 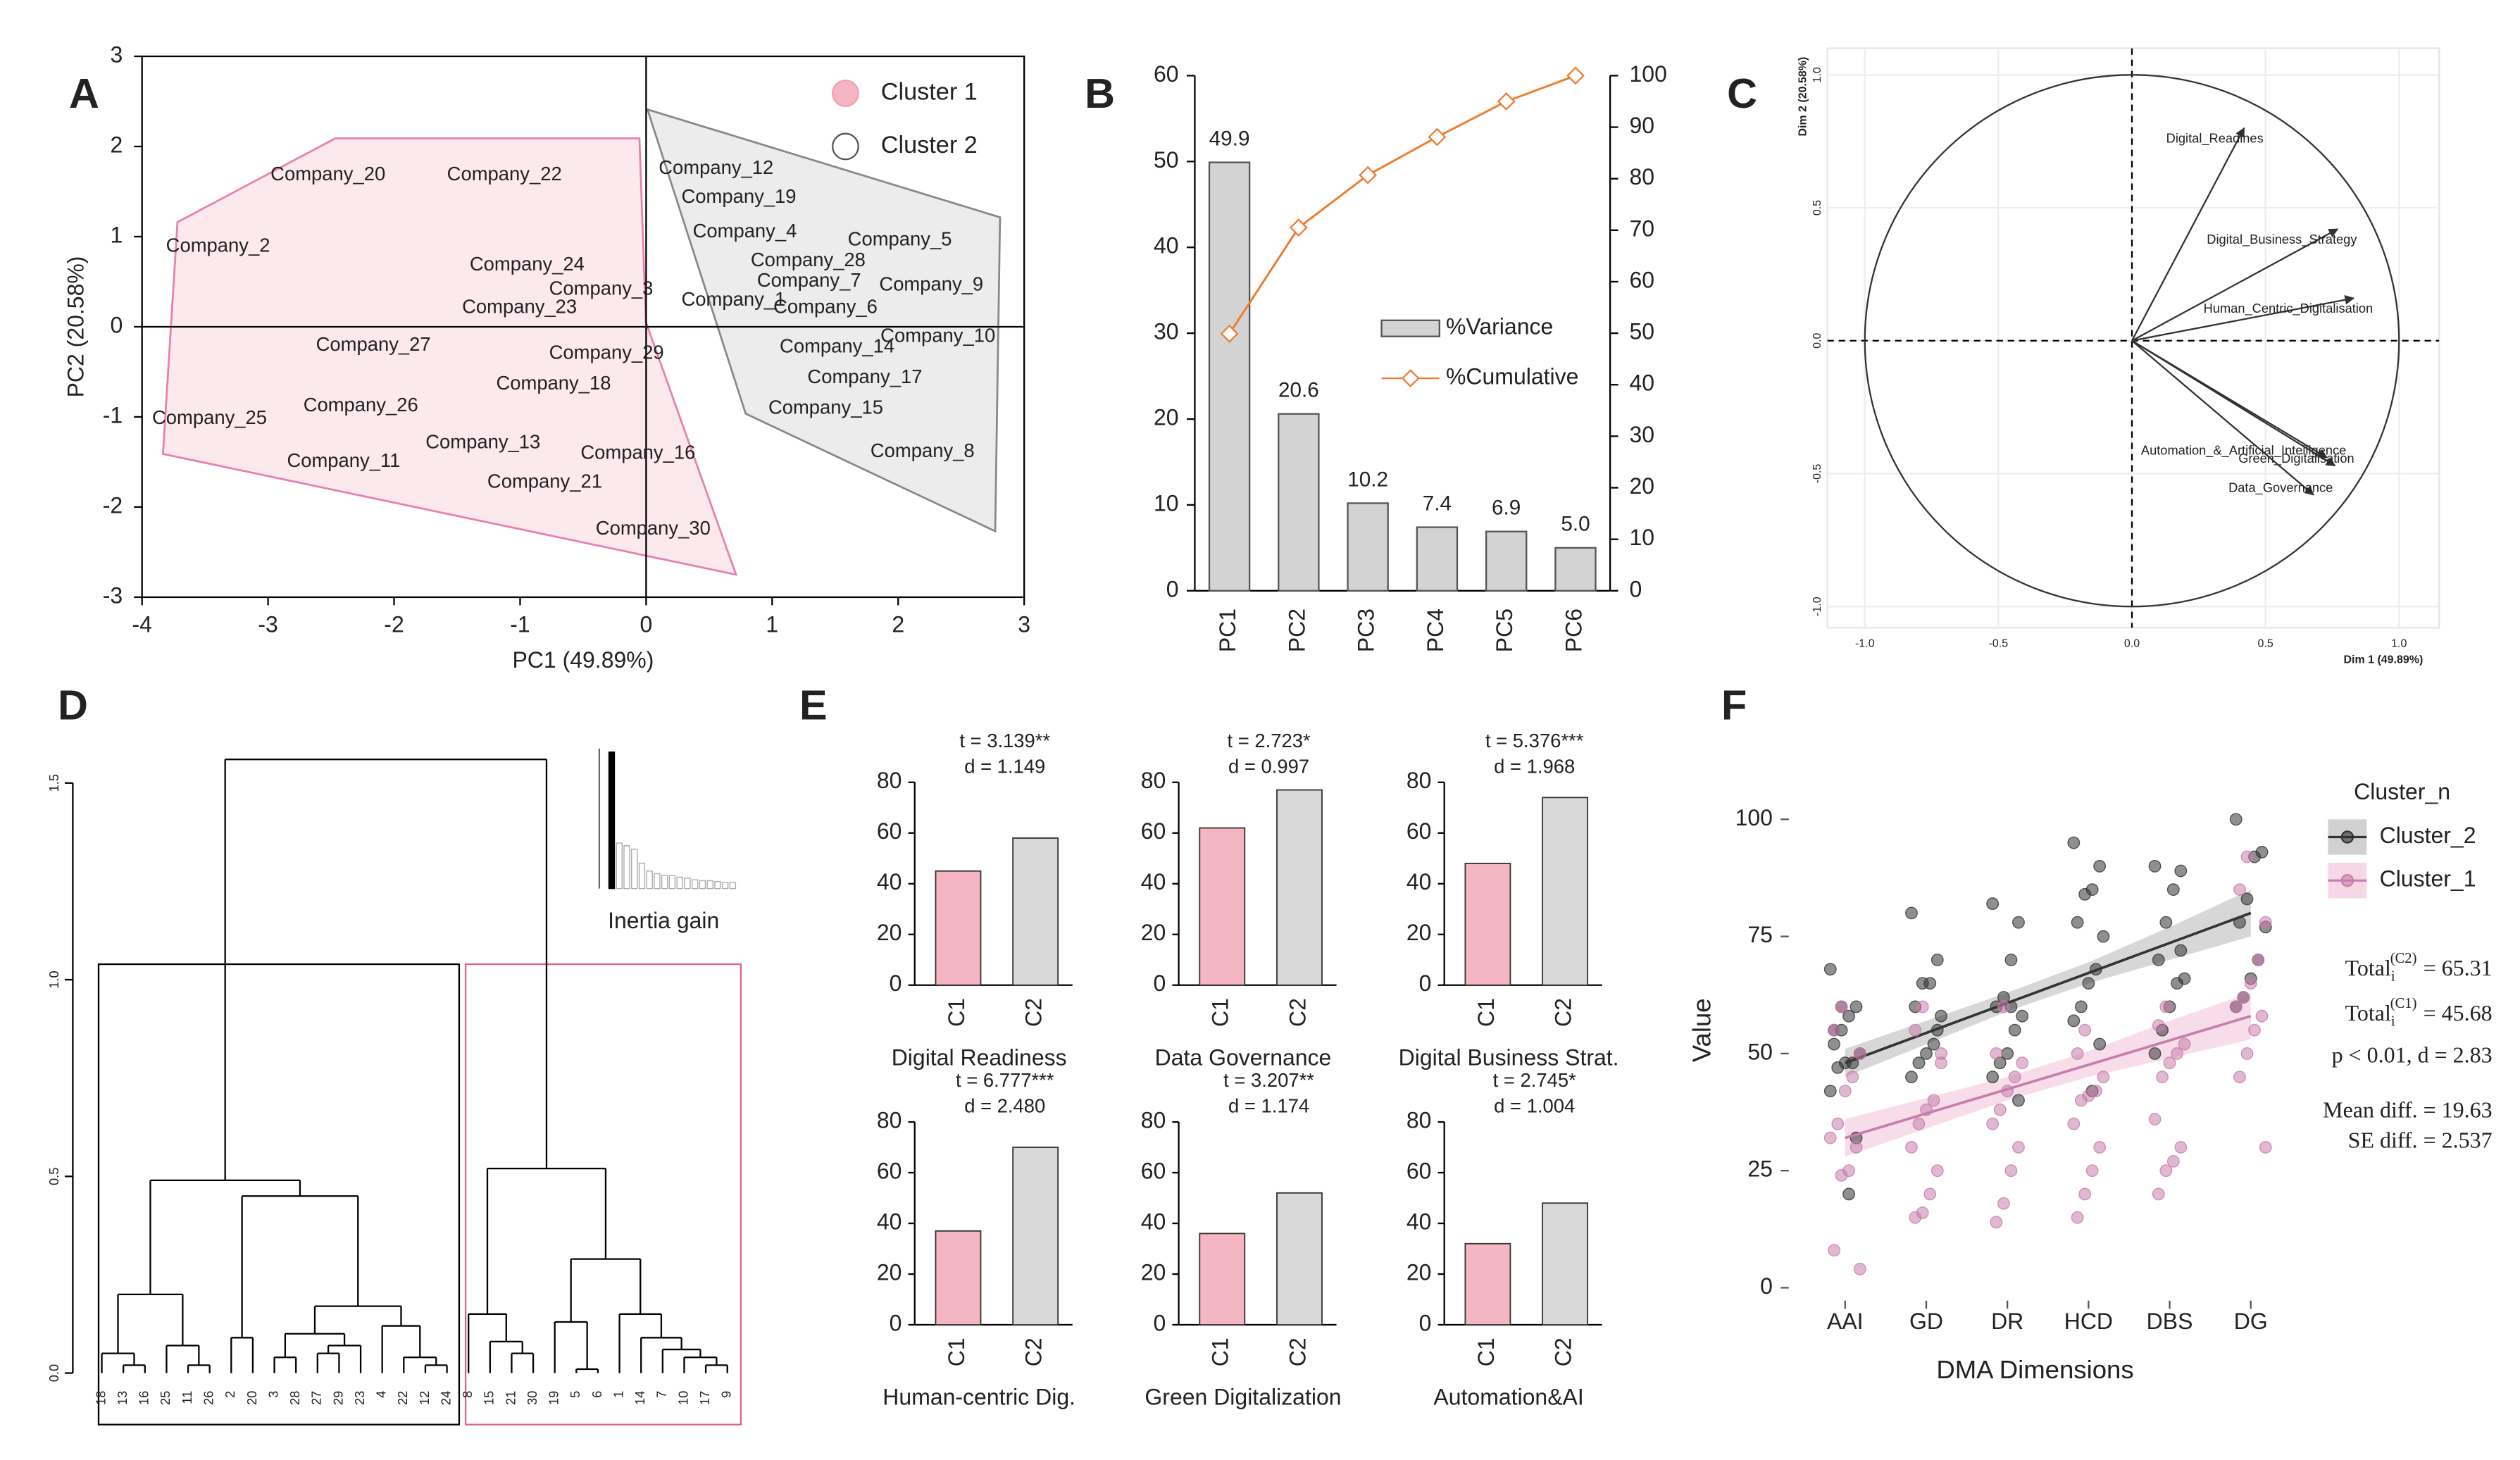 I want to click on y-tick-label: 100, so click(x=1754, y=817).